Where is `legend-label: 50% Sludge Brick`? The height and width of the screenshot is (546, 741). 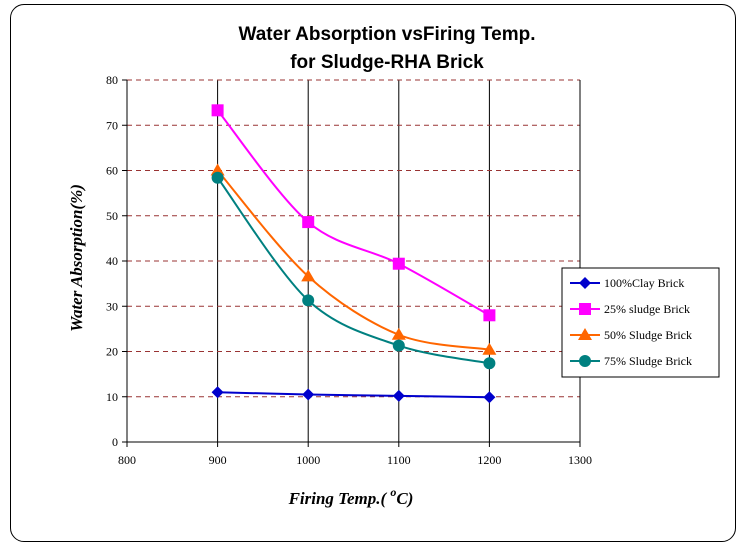 legend-label: 50% Sludge Brick is located at coordinates (648, 335).